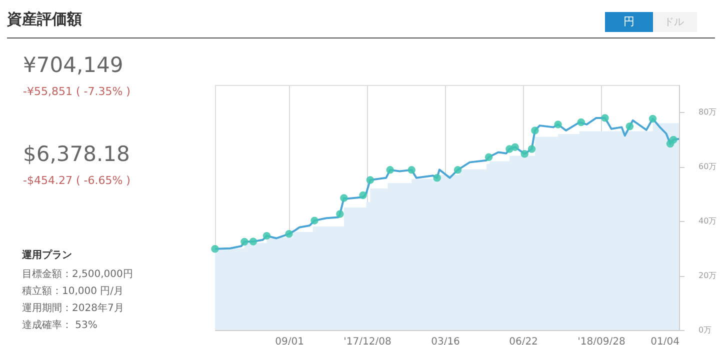  I want to click on y-tick-label: 80万, so click(707, 112).